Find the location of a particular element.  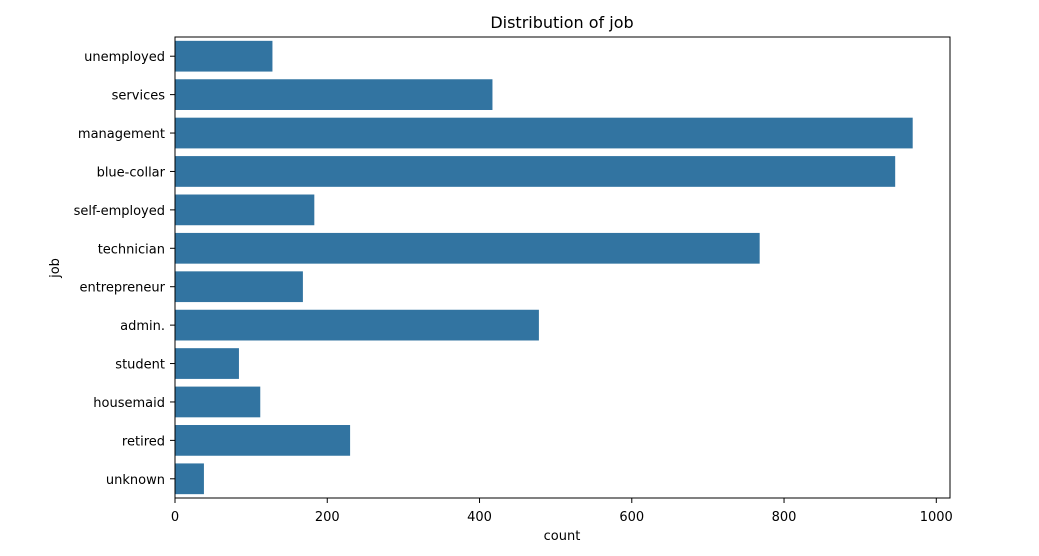

y-tick-label: unknown is located at coordinates (135, 480).